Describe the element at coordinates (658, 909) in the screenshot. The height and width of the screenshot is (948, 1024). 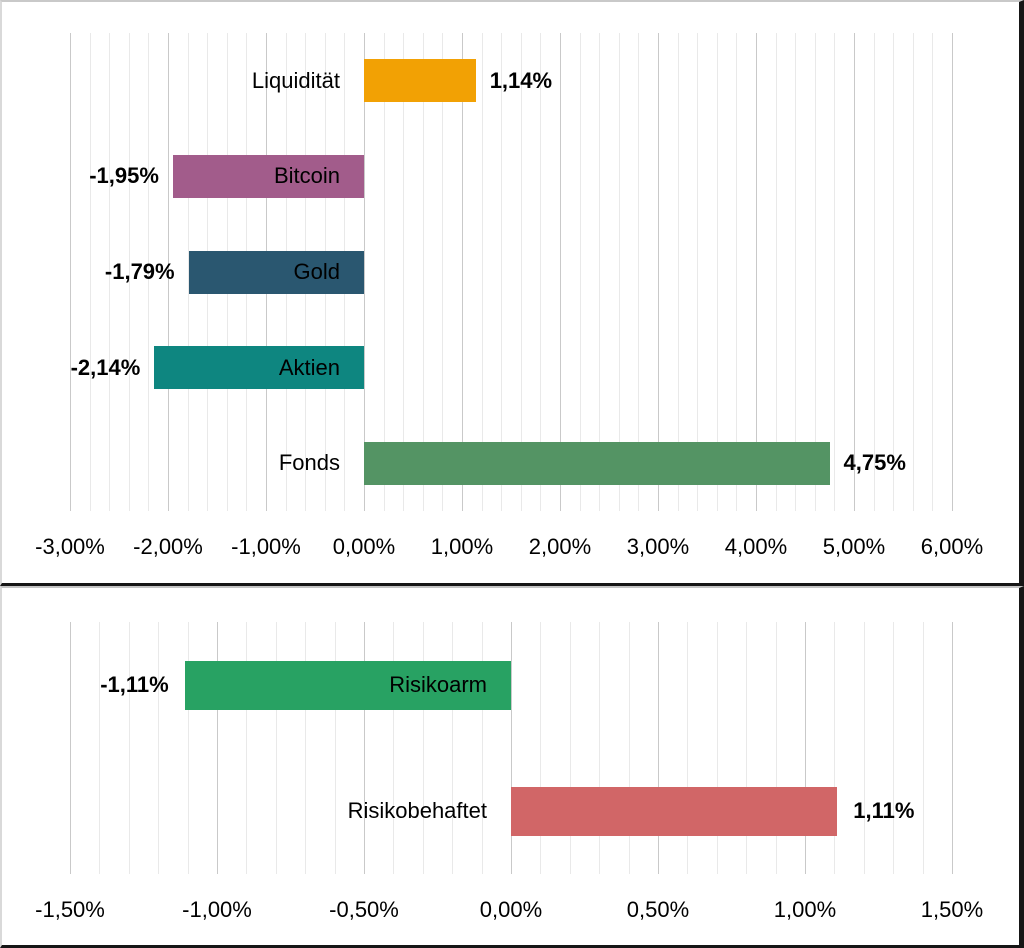
I see `axis-tick-label: 0,50%` at that location.